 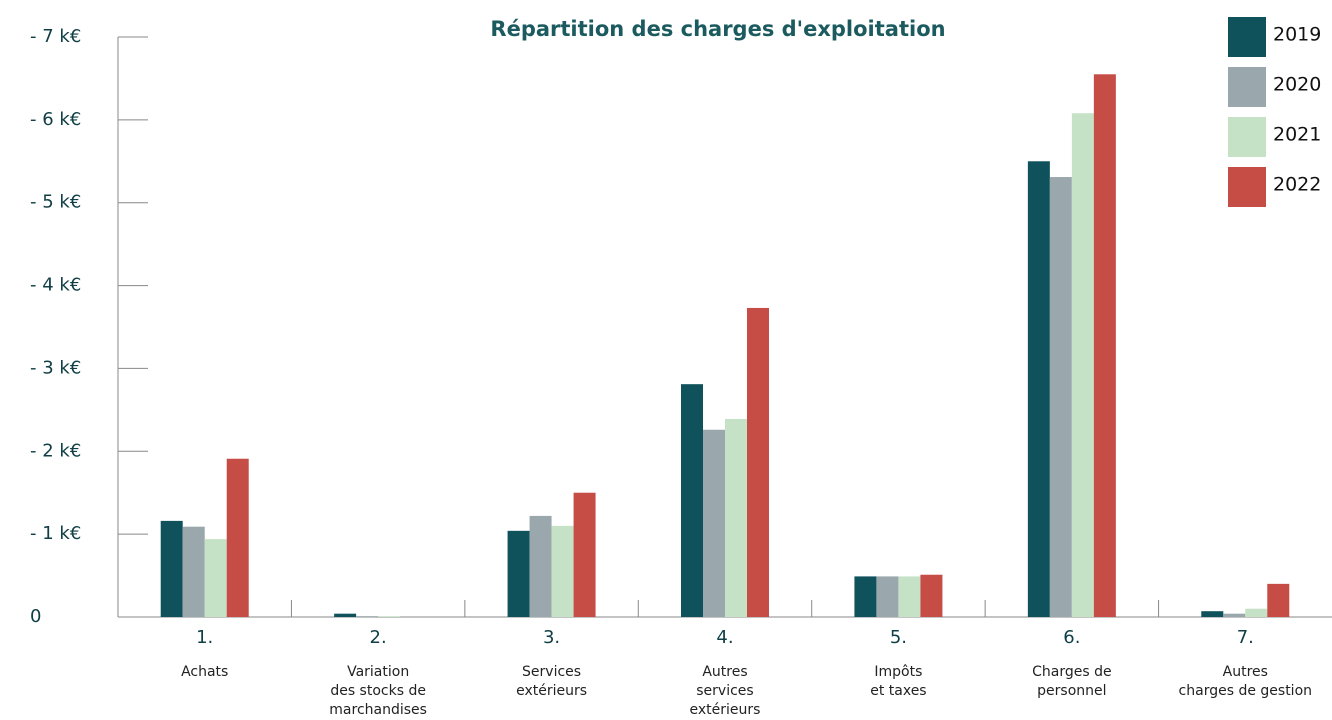 I want to click on category-description: Achats, so click(x=204, y=672).